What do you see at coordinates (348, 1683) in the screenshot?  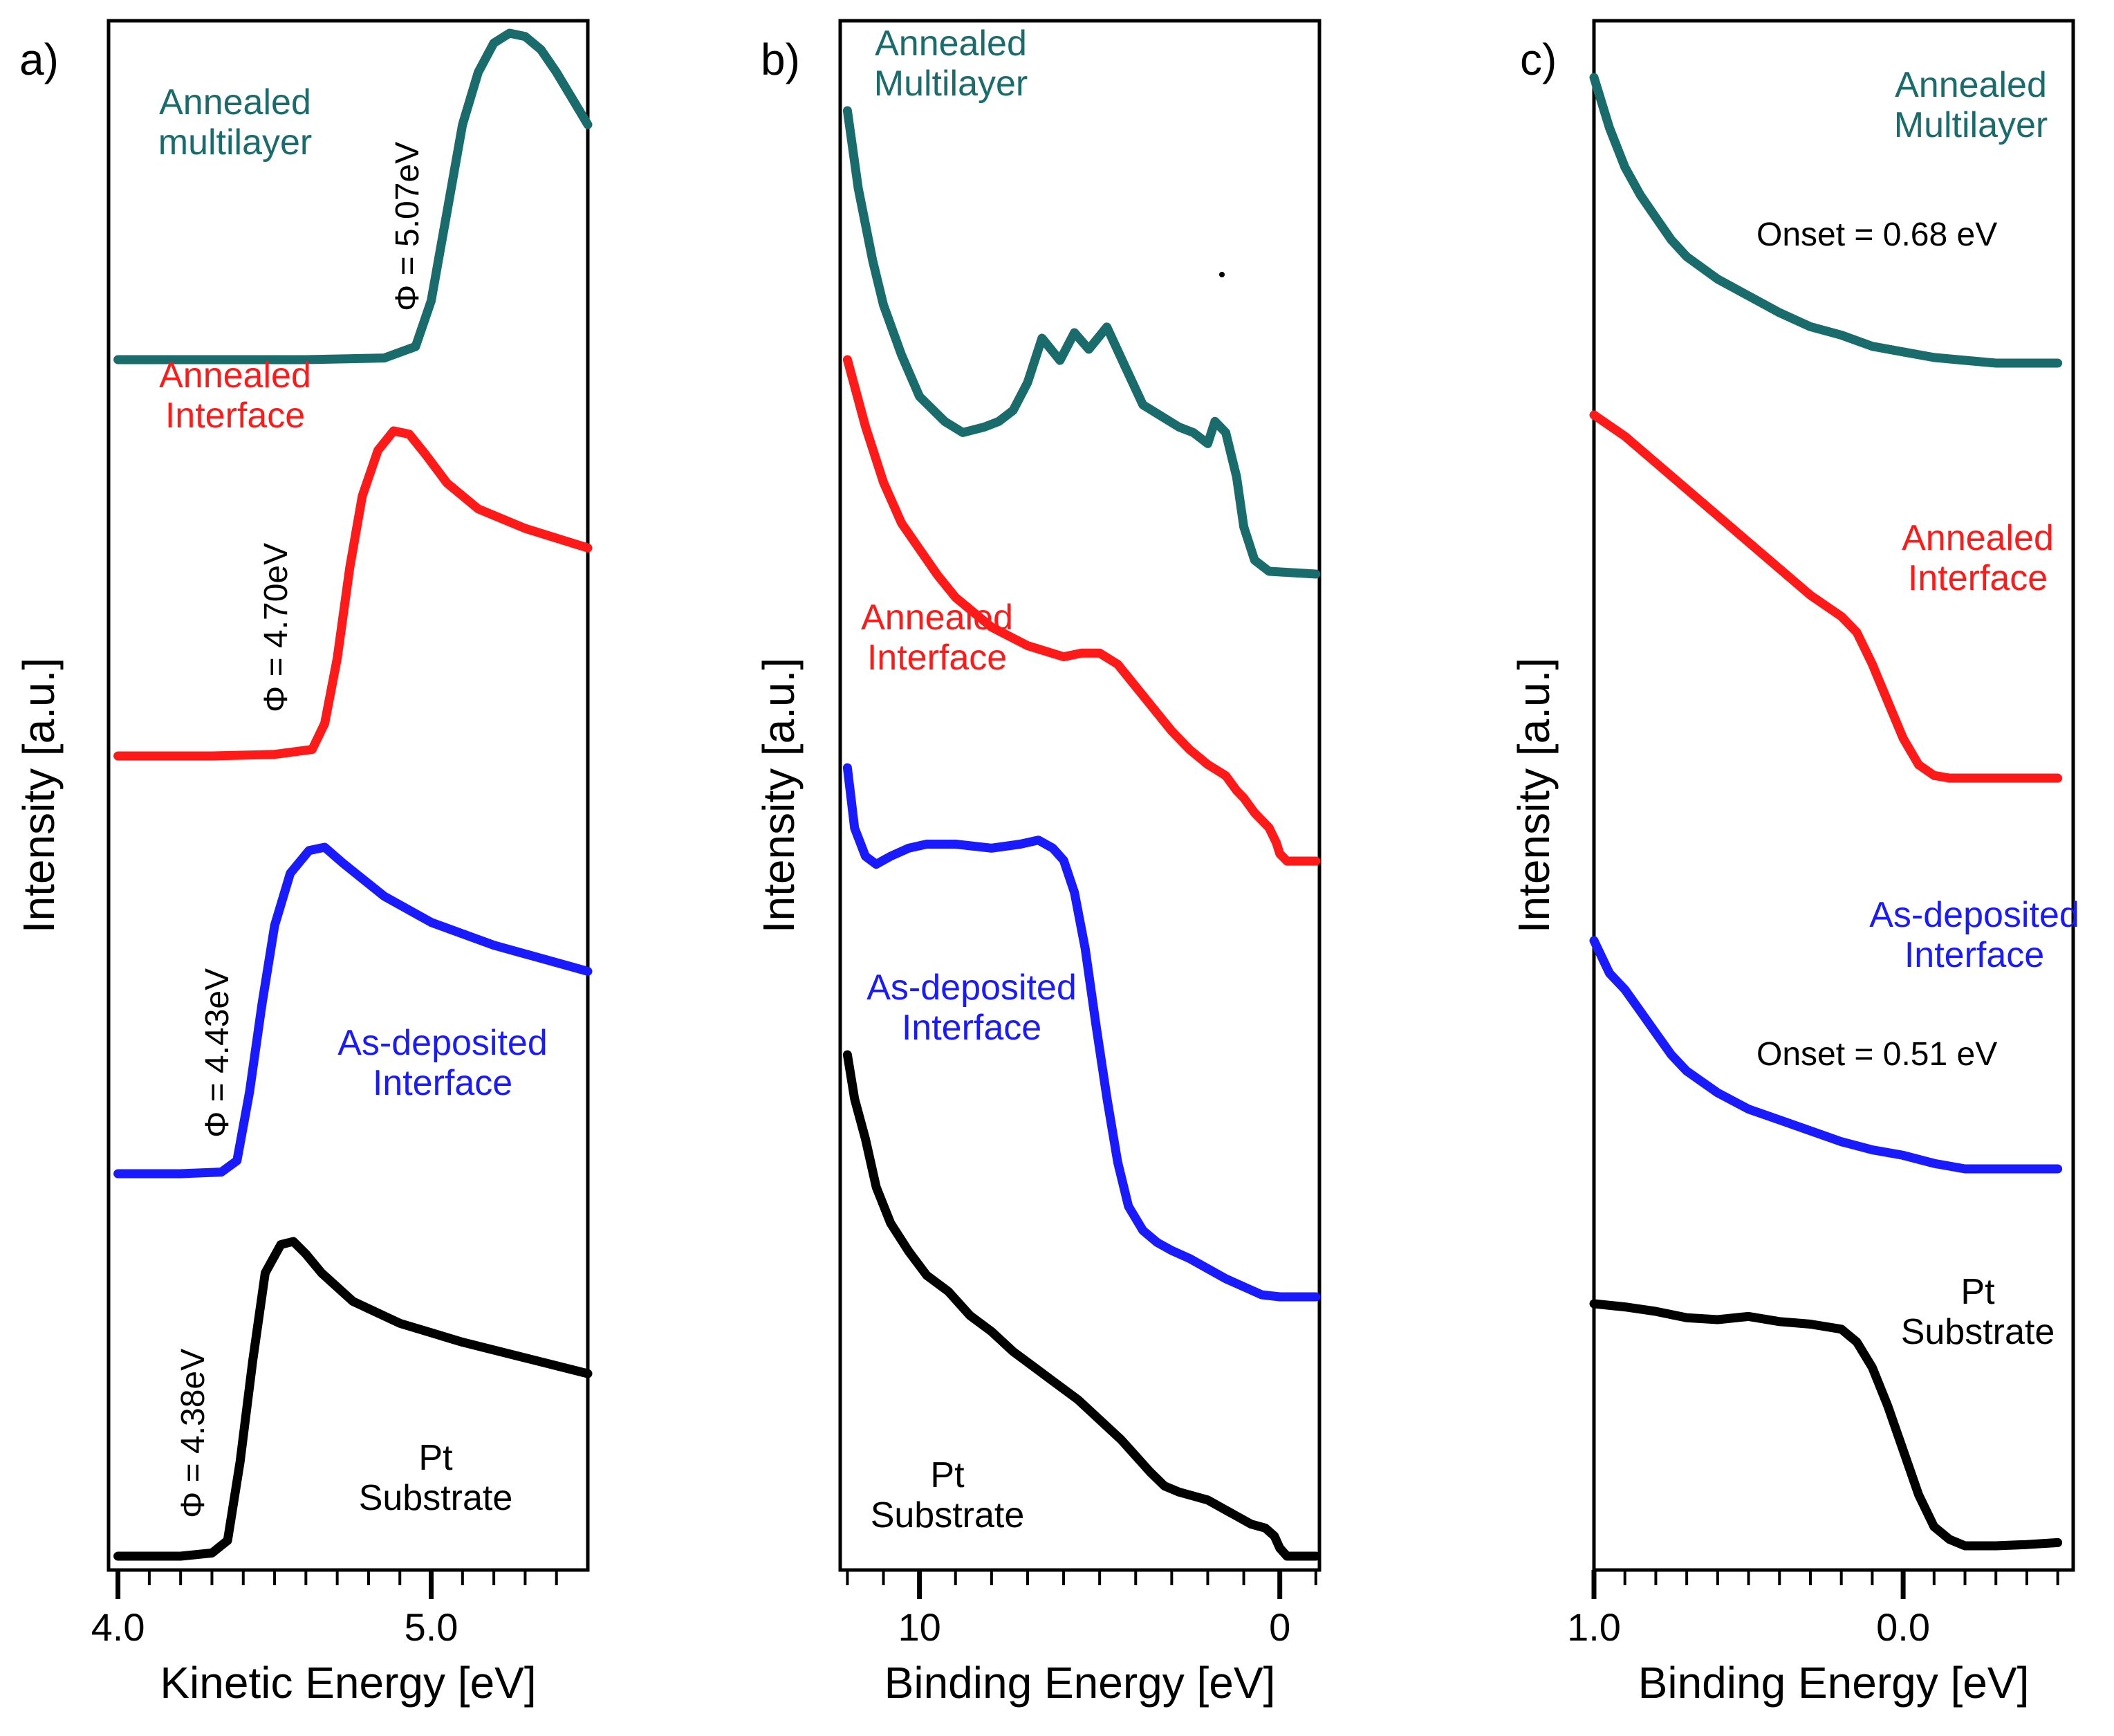 I see `x-axis-label: Kinetic Energy [eV]` at bounding box center [348, 1683].